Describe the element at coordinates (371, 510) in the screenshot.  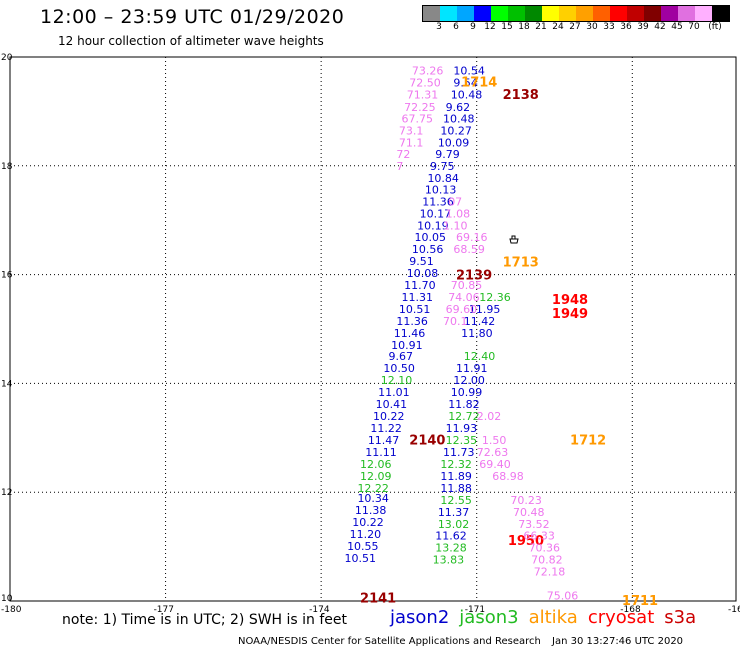
I see `data-label-jason2: 11.38` at that location.